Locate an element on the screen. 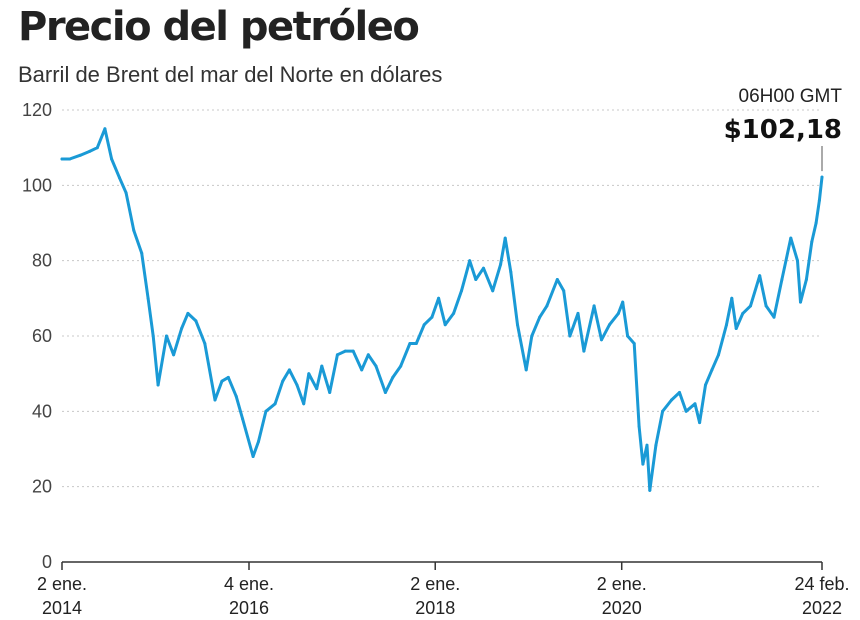  y-tick-label: 60 is located at coordinates (42, 336).